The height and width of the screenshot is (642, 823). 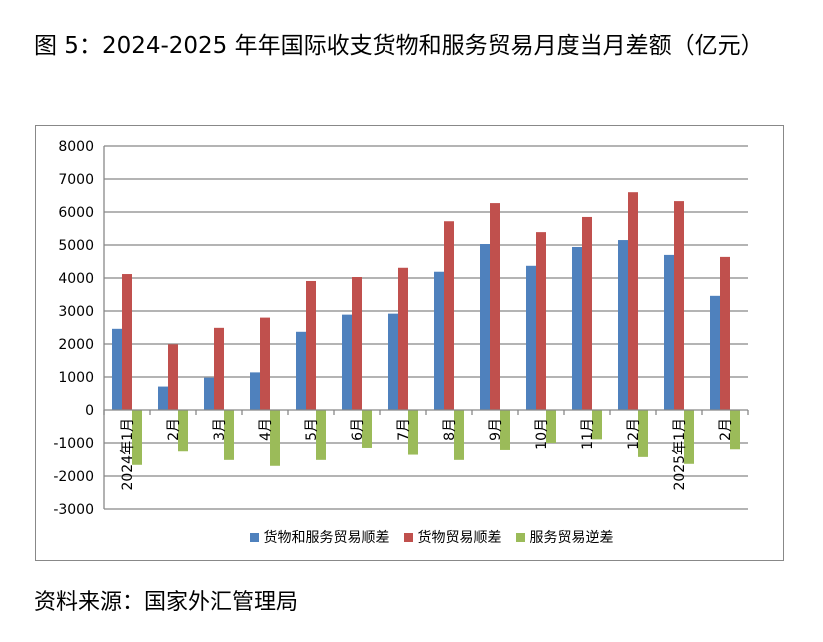 What do you see at coordinates (128, 454) in the screenshot?
I see `x-tick-label: 2024年1月` at bounding box center [128, 454].